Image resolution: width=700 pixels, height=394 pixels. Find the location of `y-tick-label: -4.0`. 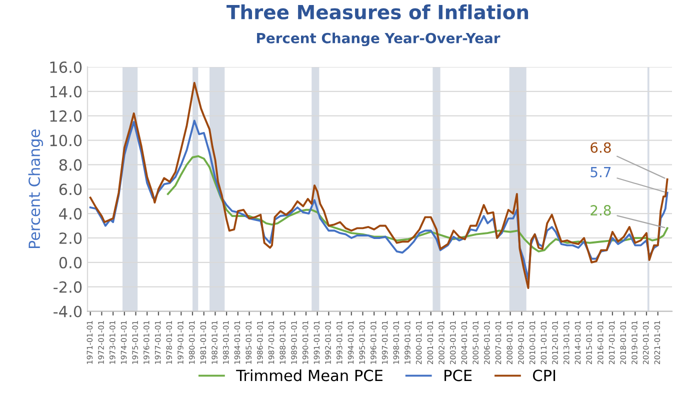

y-tick-label: -4.0 is located at coordinates (68, 312).